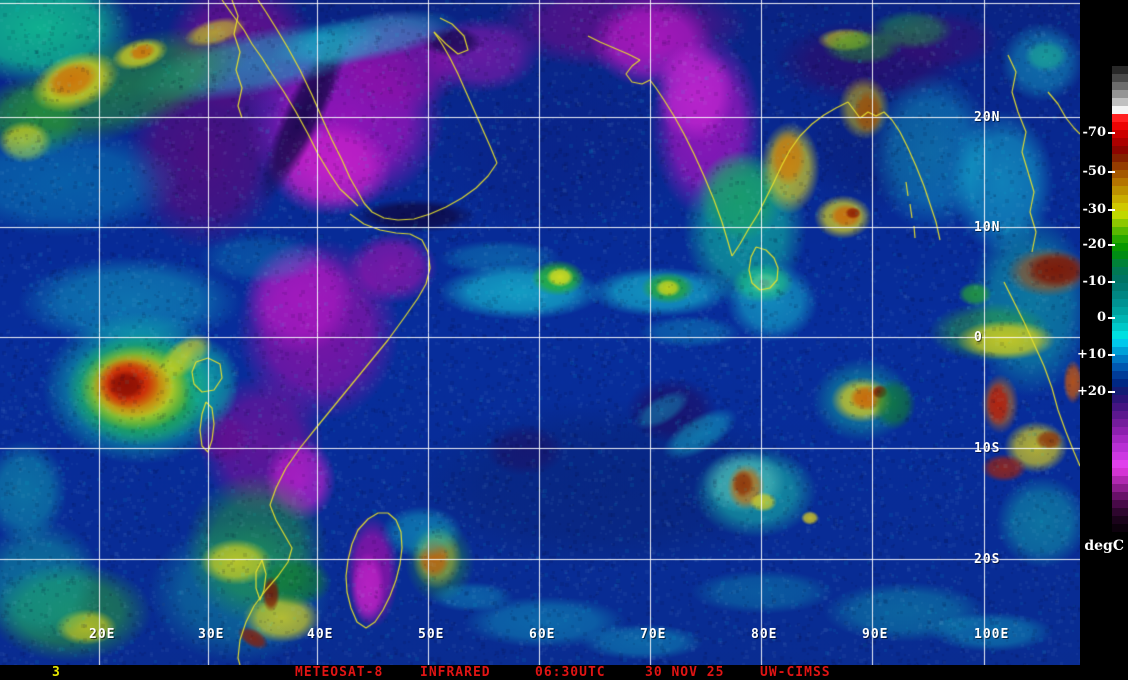  Describe the element at coordinates (1101, 317) in the screenshot. I see `colorbar-tick-label: 0` at that location.